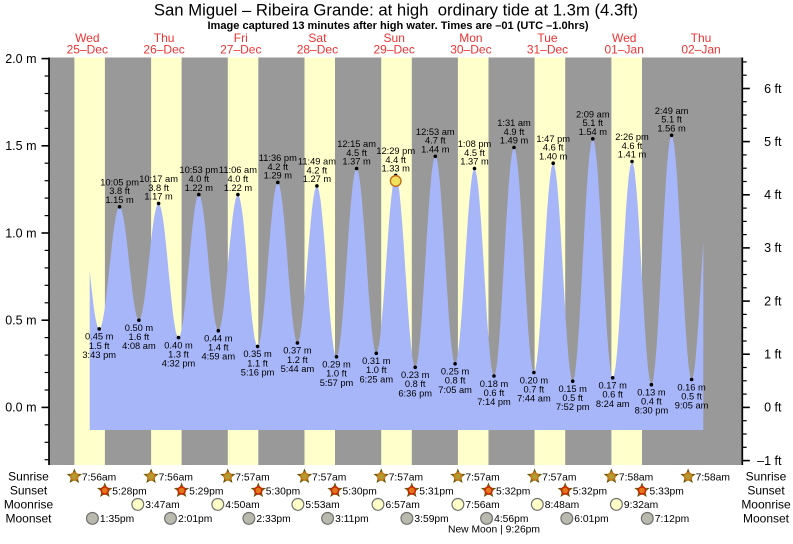  Describe the element at coordinates (562, 505) in the screenshot. I see `svg-text: 8:48am` at that location.